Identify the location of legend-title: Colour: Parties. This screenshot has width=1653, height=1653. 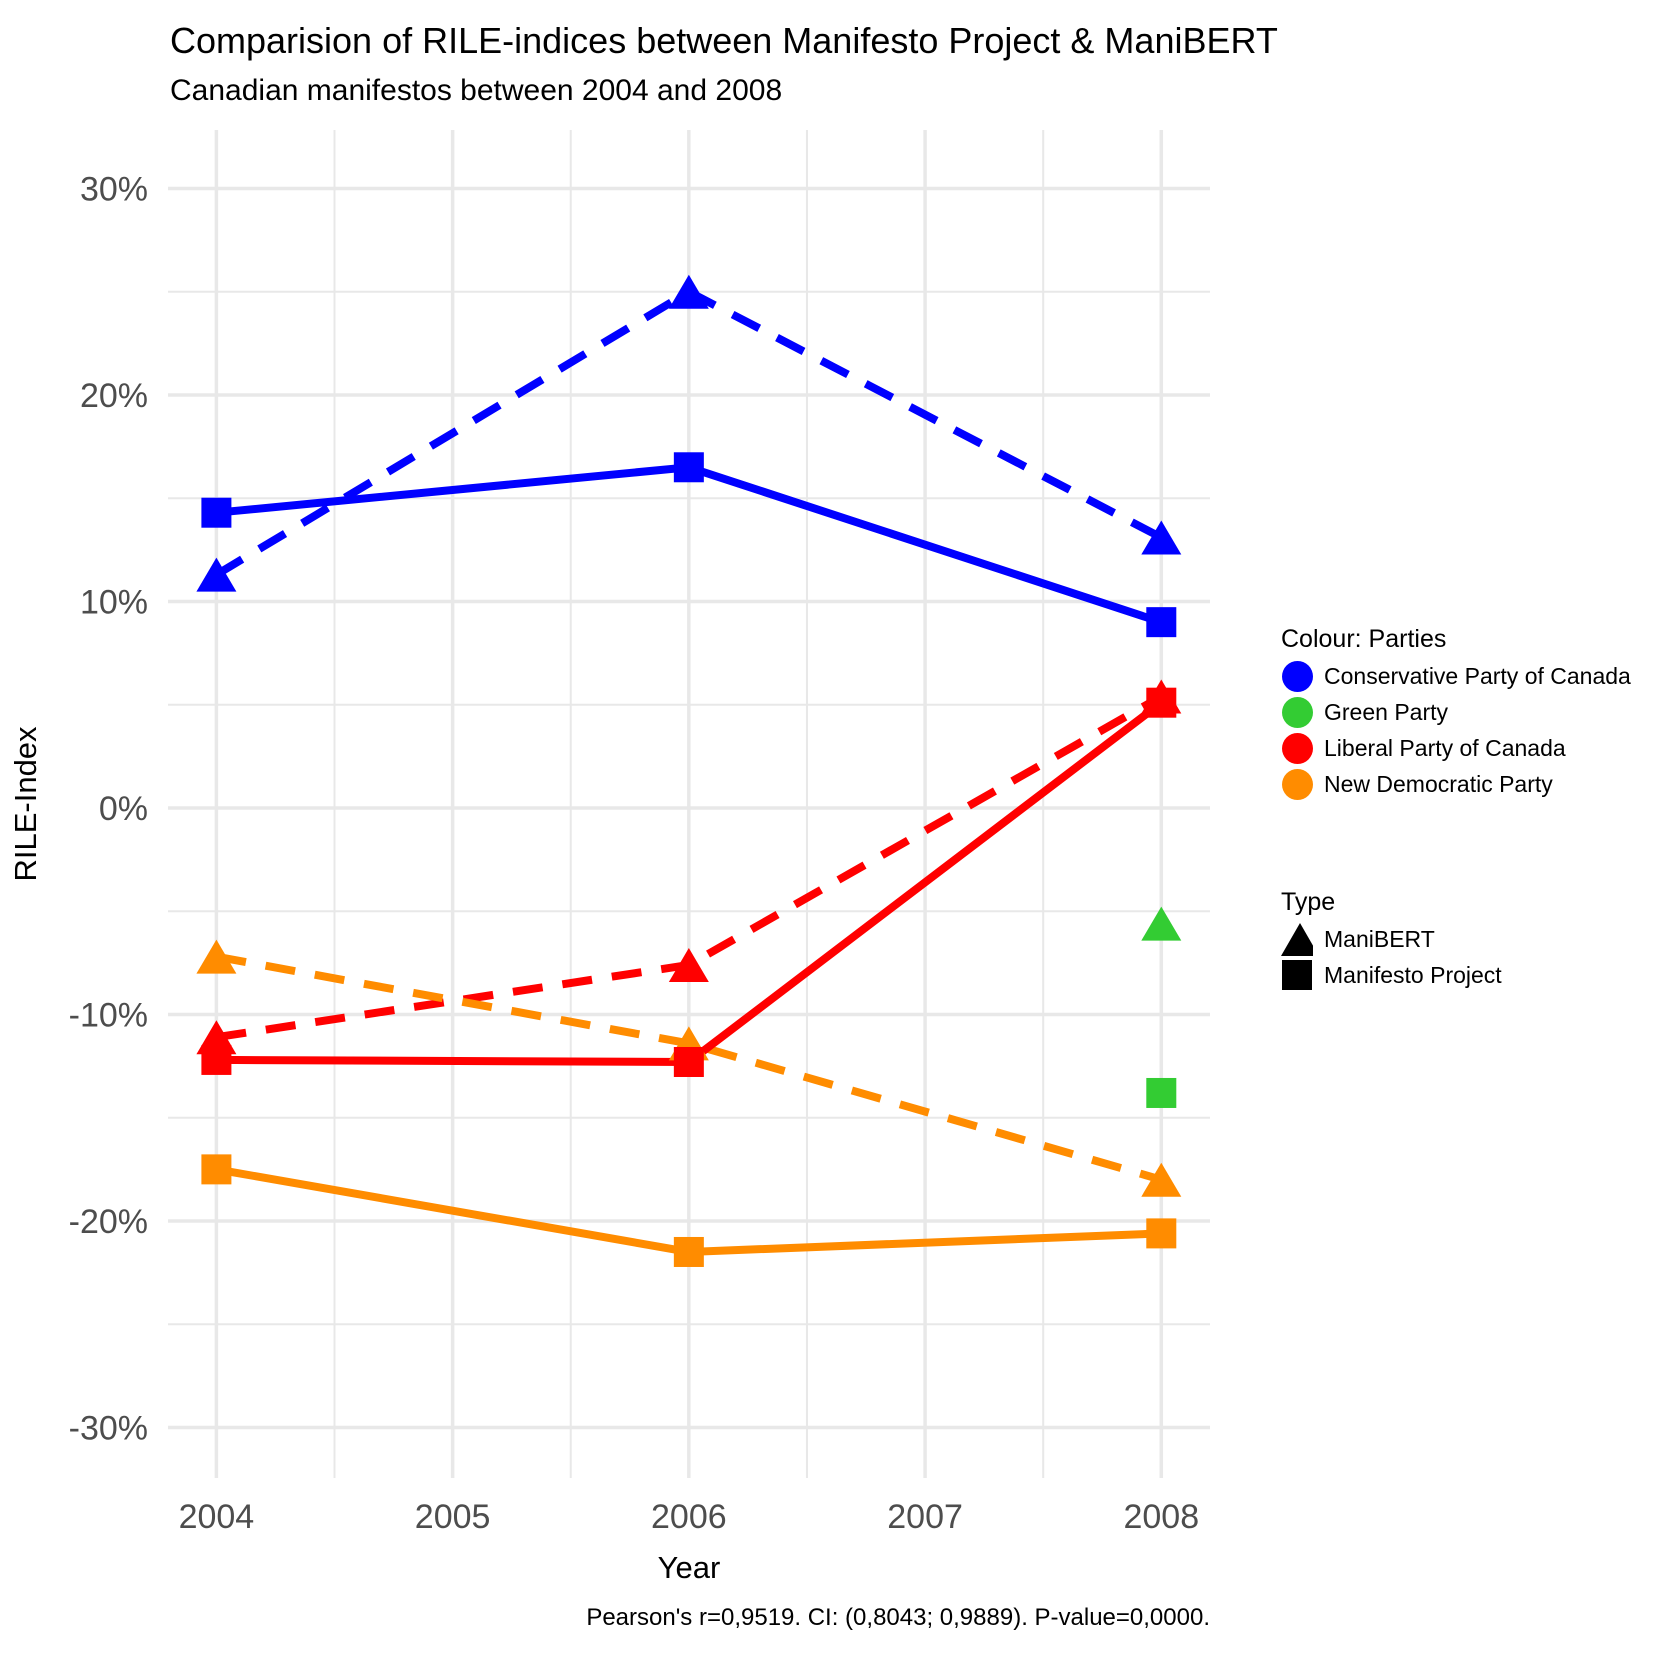
(1364, 639).